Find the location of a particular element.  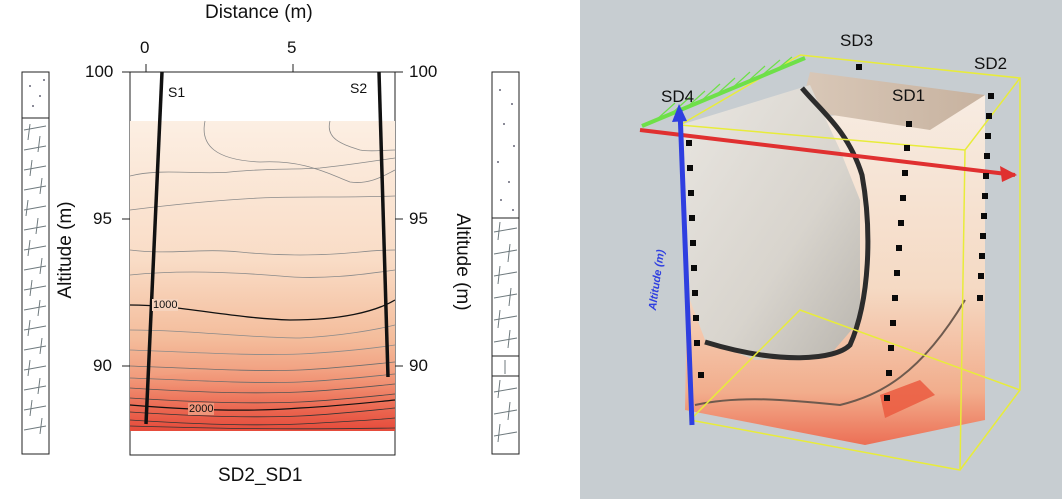

lithology-column-left is located at coordinates (35, 263).